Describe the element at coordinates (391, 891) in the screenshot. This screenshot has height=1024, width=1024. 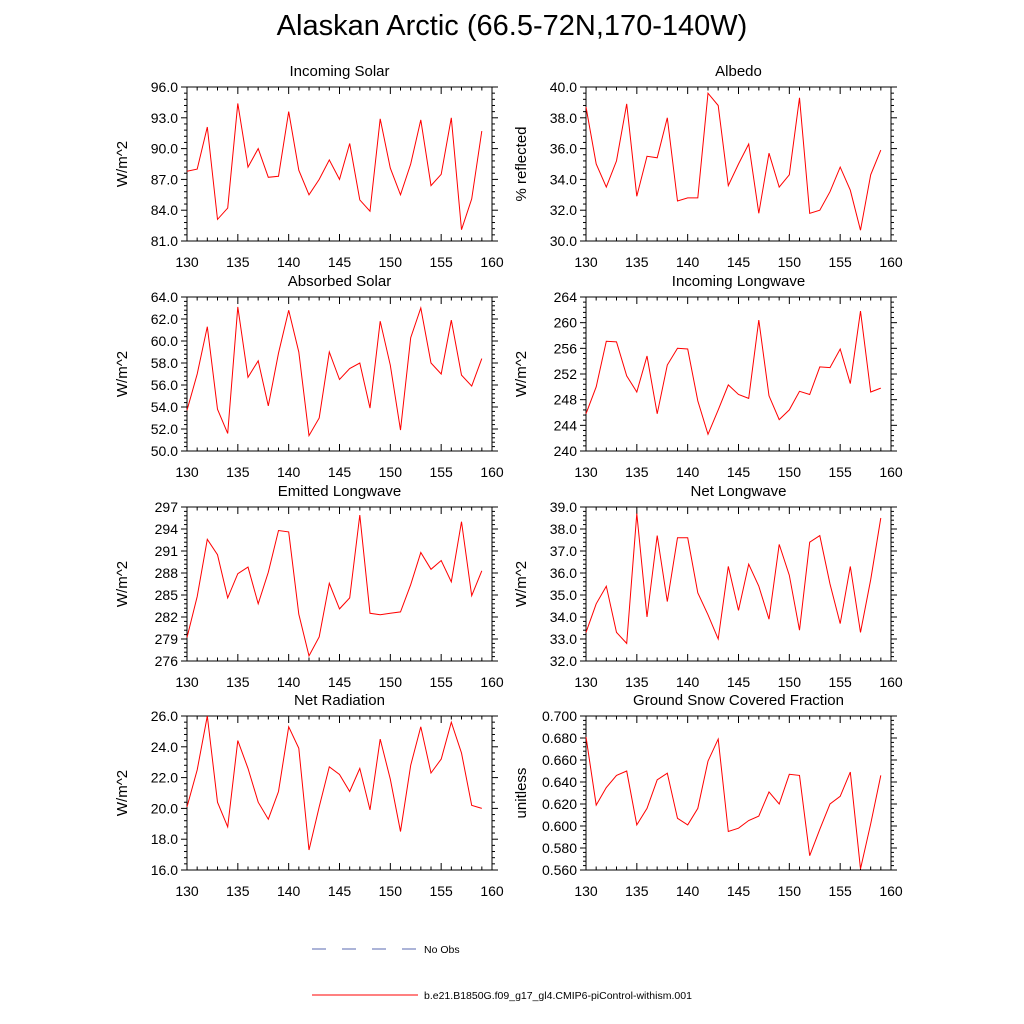
I see `chart-7-xtick-label: 150` at that location.